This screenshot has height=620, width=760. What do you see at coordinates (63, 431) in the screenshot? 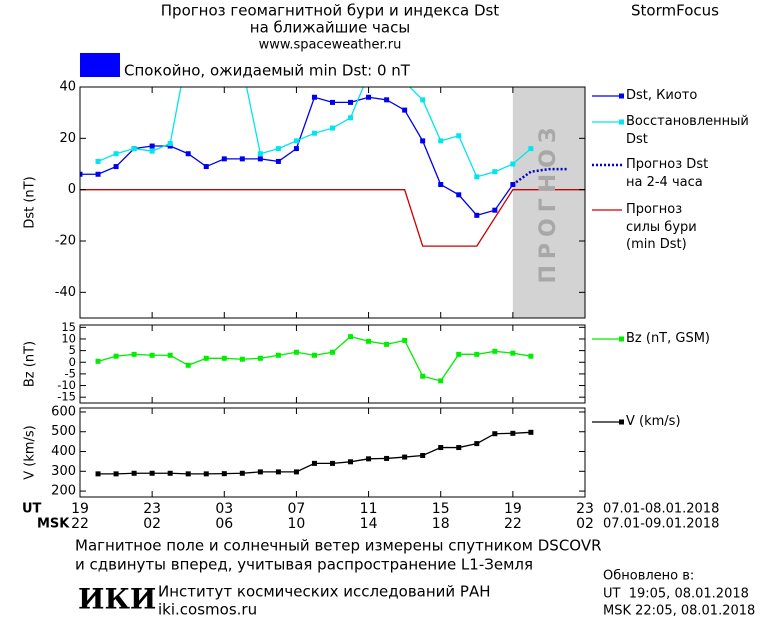
I see `y-tick-label: 500` at bounding box center [63, 431].